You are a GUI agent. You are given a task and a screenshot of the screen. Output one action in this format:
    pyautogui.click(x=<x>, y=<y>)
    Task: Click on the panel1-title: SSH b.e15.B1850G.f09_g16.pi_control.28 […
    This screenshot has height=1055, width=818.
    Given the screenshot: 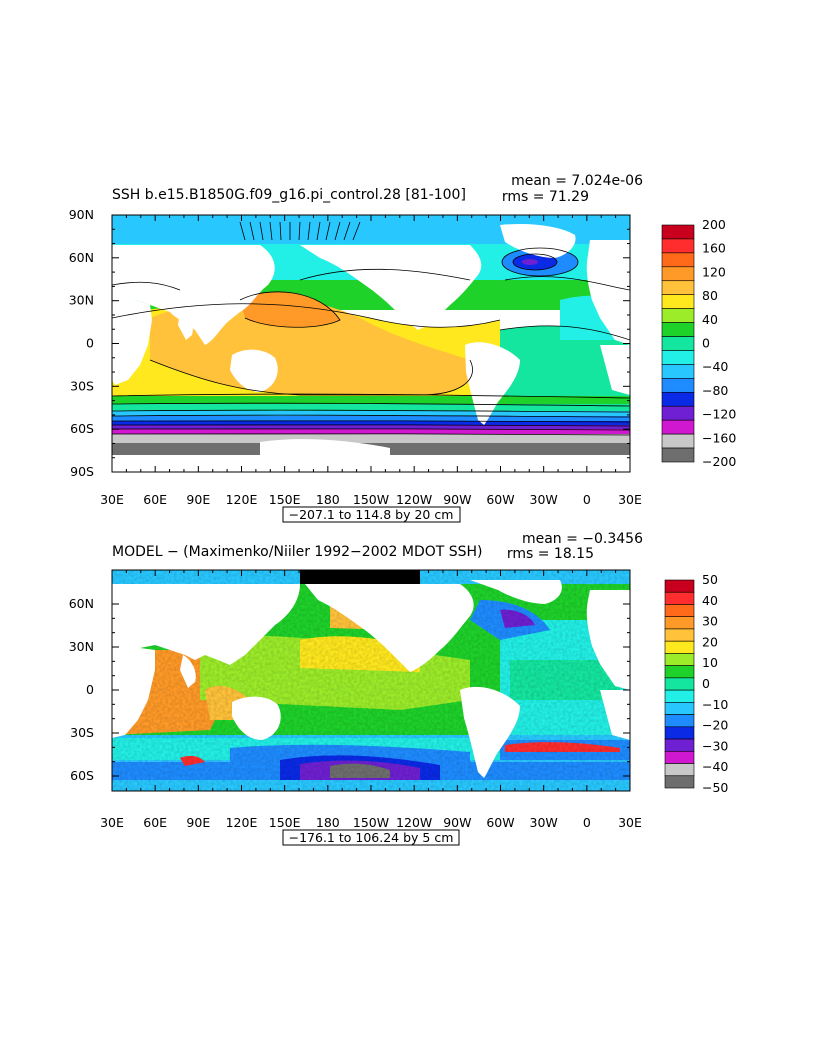 What is the action you would take?
    pyautogui.click(x=289, y=195)
    